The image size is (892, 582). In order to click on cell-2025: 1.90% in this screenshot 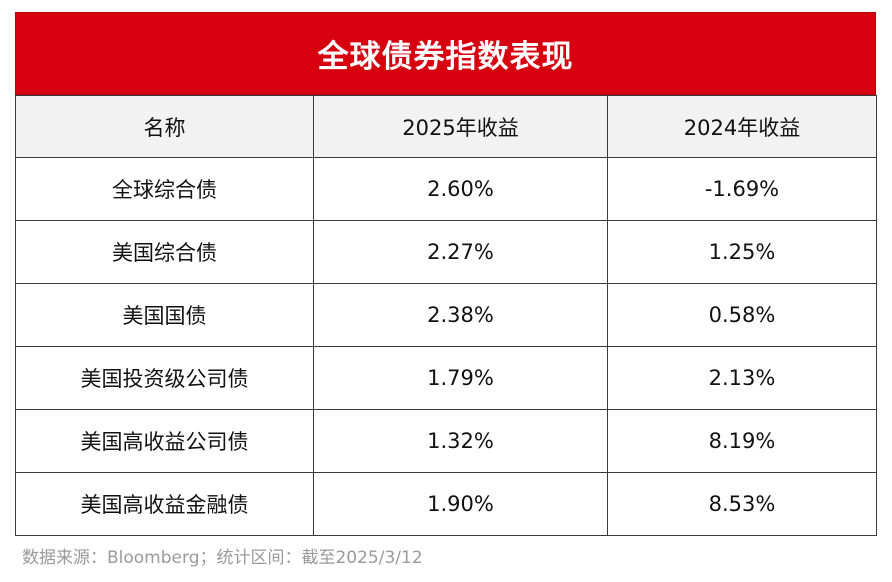, I will do `click(460, 504)`.